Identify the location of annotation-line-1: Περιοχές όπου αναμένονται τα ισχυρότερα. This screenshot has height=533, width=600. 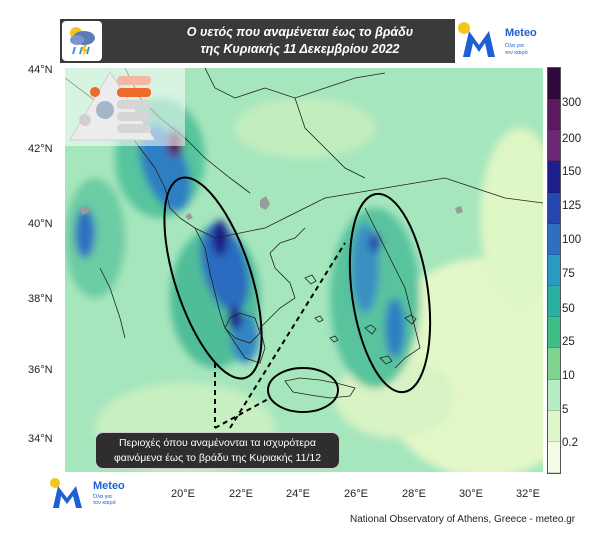
(217, 442).